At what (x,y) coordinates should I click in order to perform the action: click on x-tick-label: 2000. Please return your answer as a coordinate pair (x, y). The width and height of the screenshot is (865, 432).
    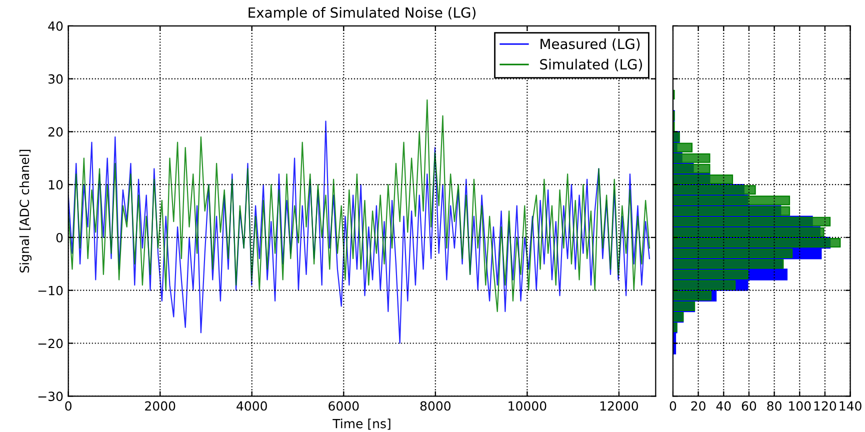
    Looking at the image, I should click on (160, 406).